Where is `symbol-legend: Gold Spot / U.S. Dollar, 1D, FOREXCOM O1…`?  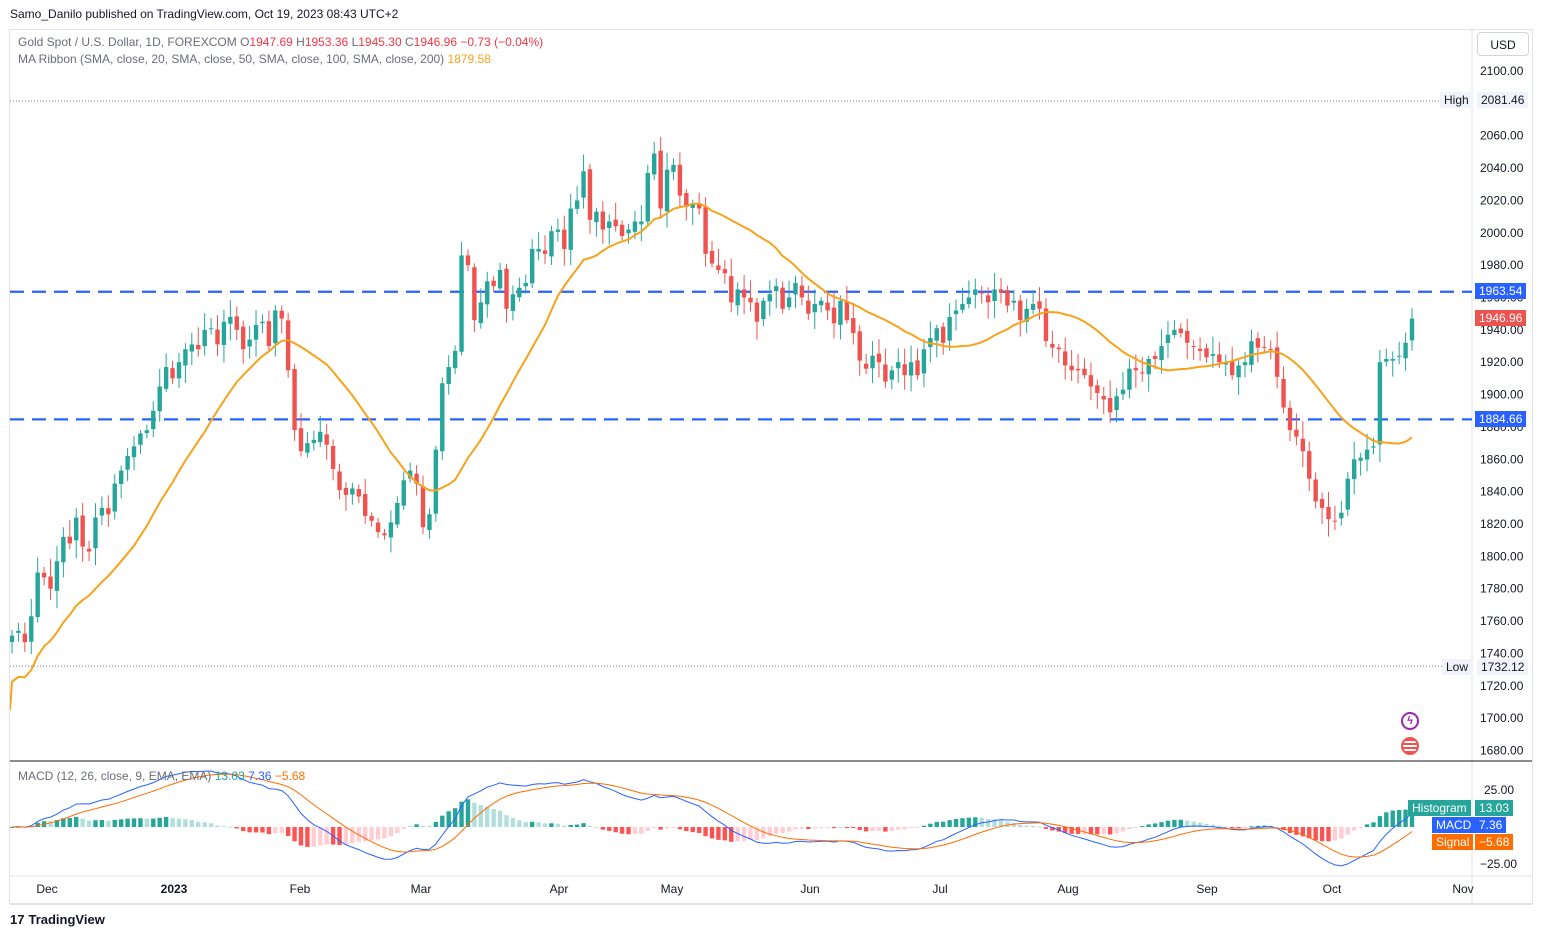
symbol-legend: Gold Spot / U.S. Dollar, 1D, FOREXCOM O1… is located at coordinates (280, 42).